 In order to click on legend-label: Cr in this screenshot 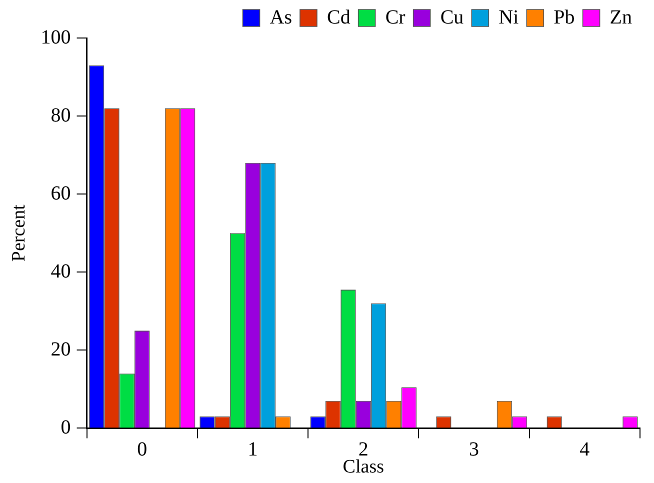, I will do `click(395, 17)`.